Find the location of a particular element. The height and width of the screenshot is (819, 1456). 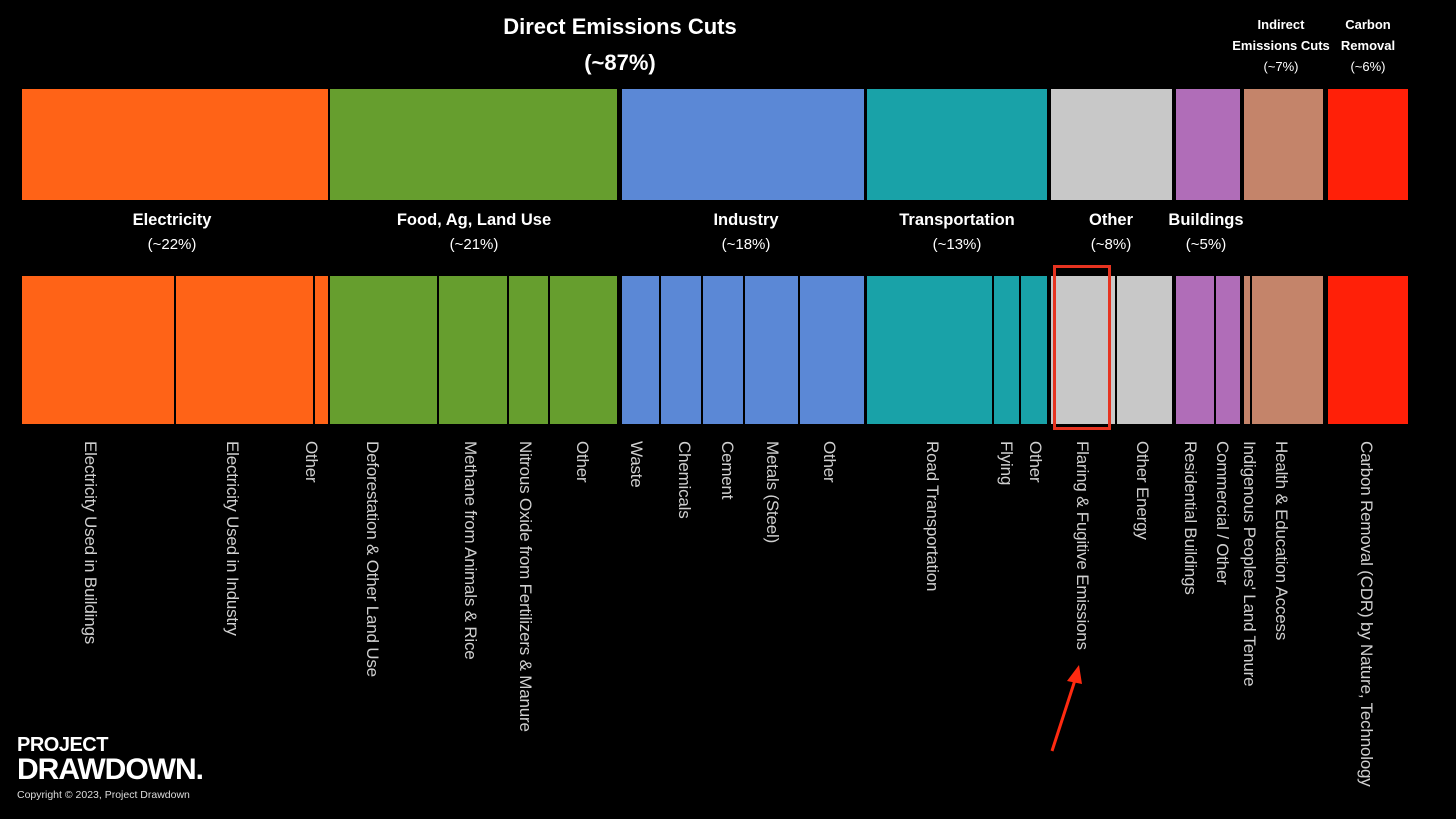

top-bar-industry is located at coordinates (743, 144).